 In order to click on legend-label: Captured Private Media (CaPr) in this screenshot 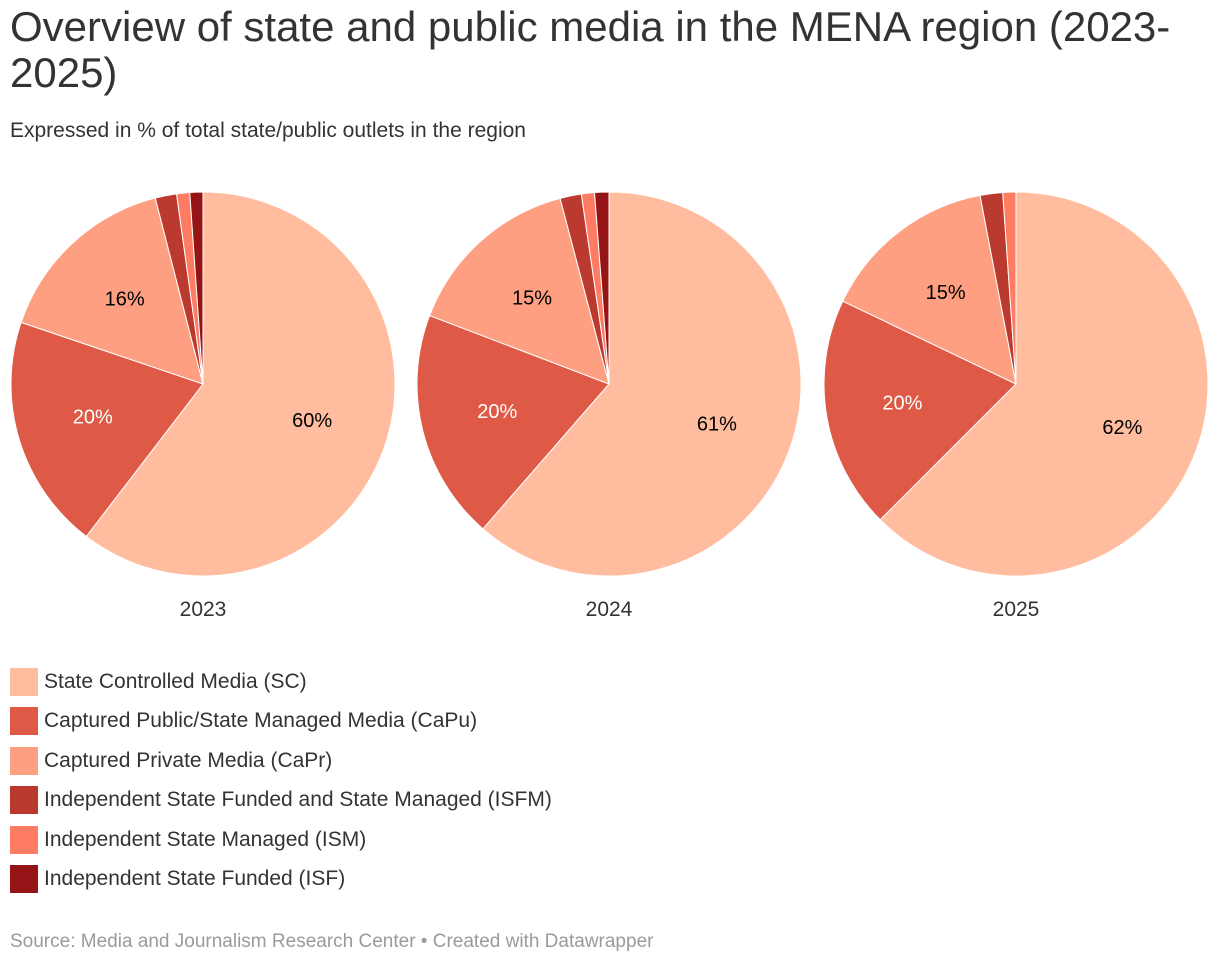, I will do `click(188, 760)`.